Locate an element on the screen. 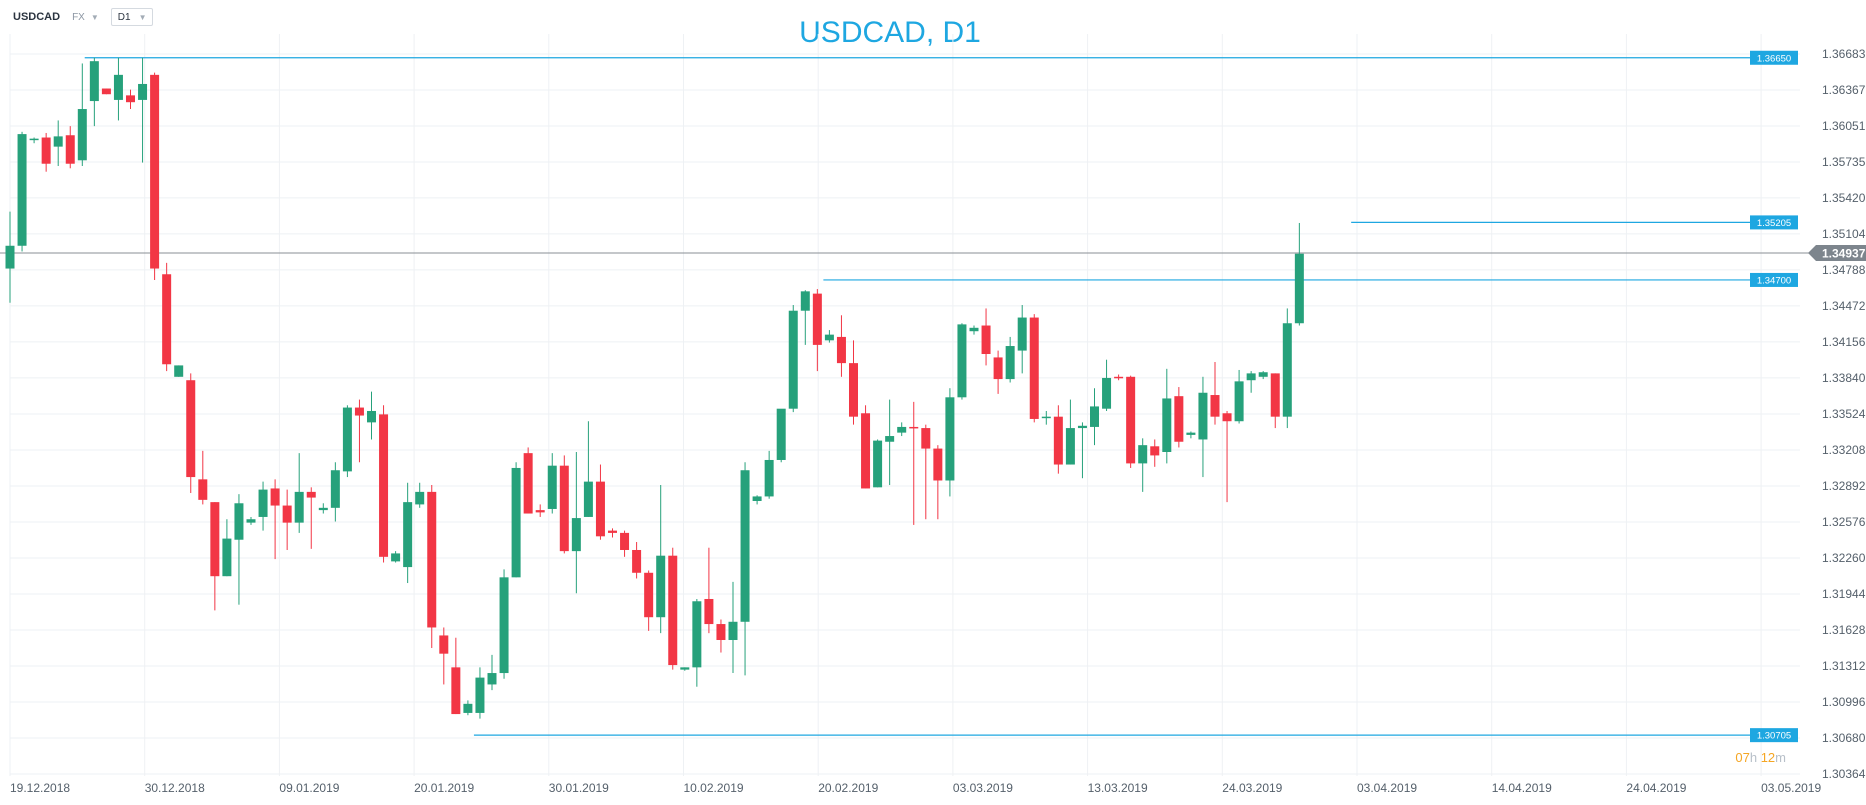  countdown-hours-unit: h is located at coordinates (1753, 757).